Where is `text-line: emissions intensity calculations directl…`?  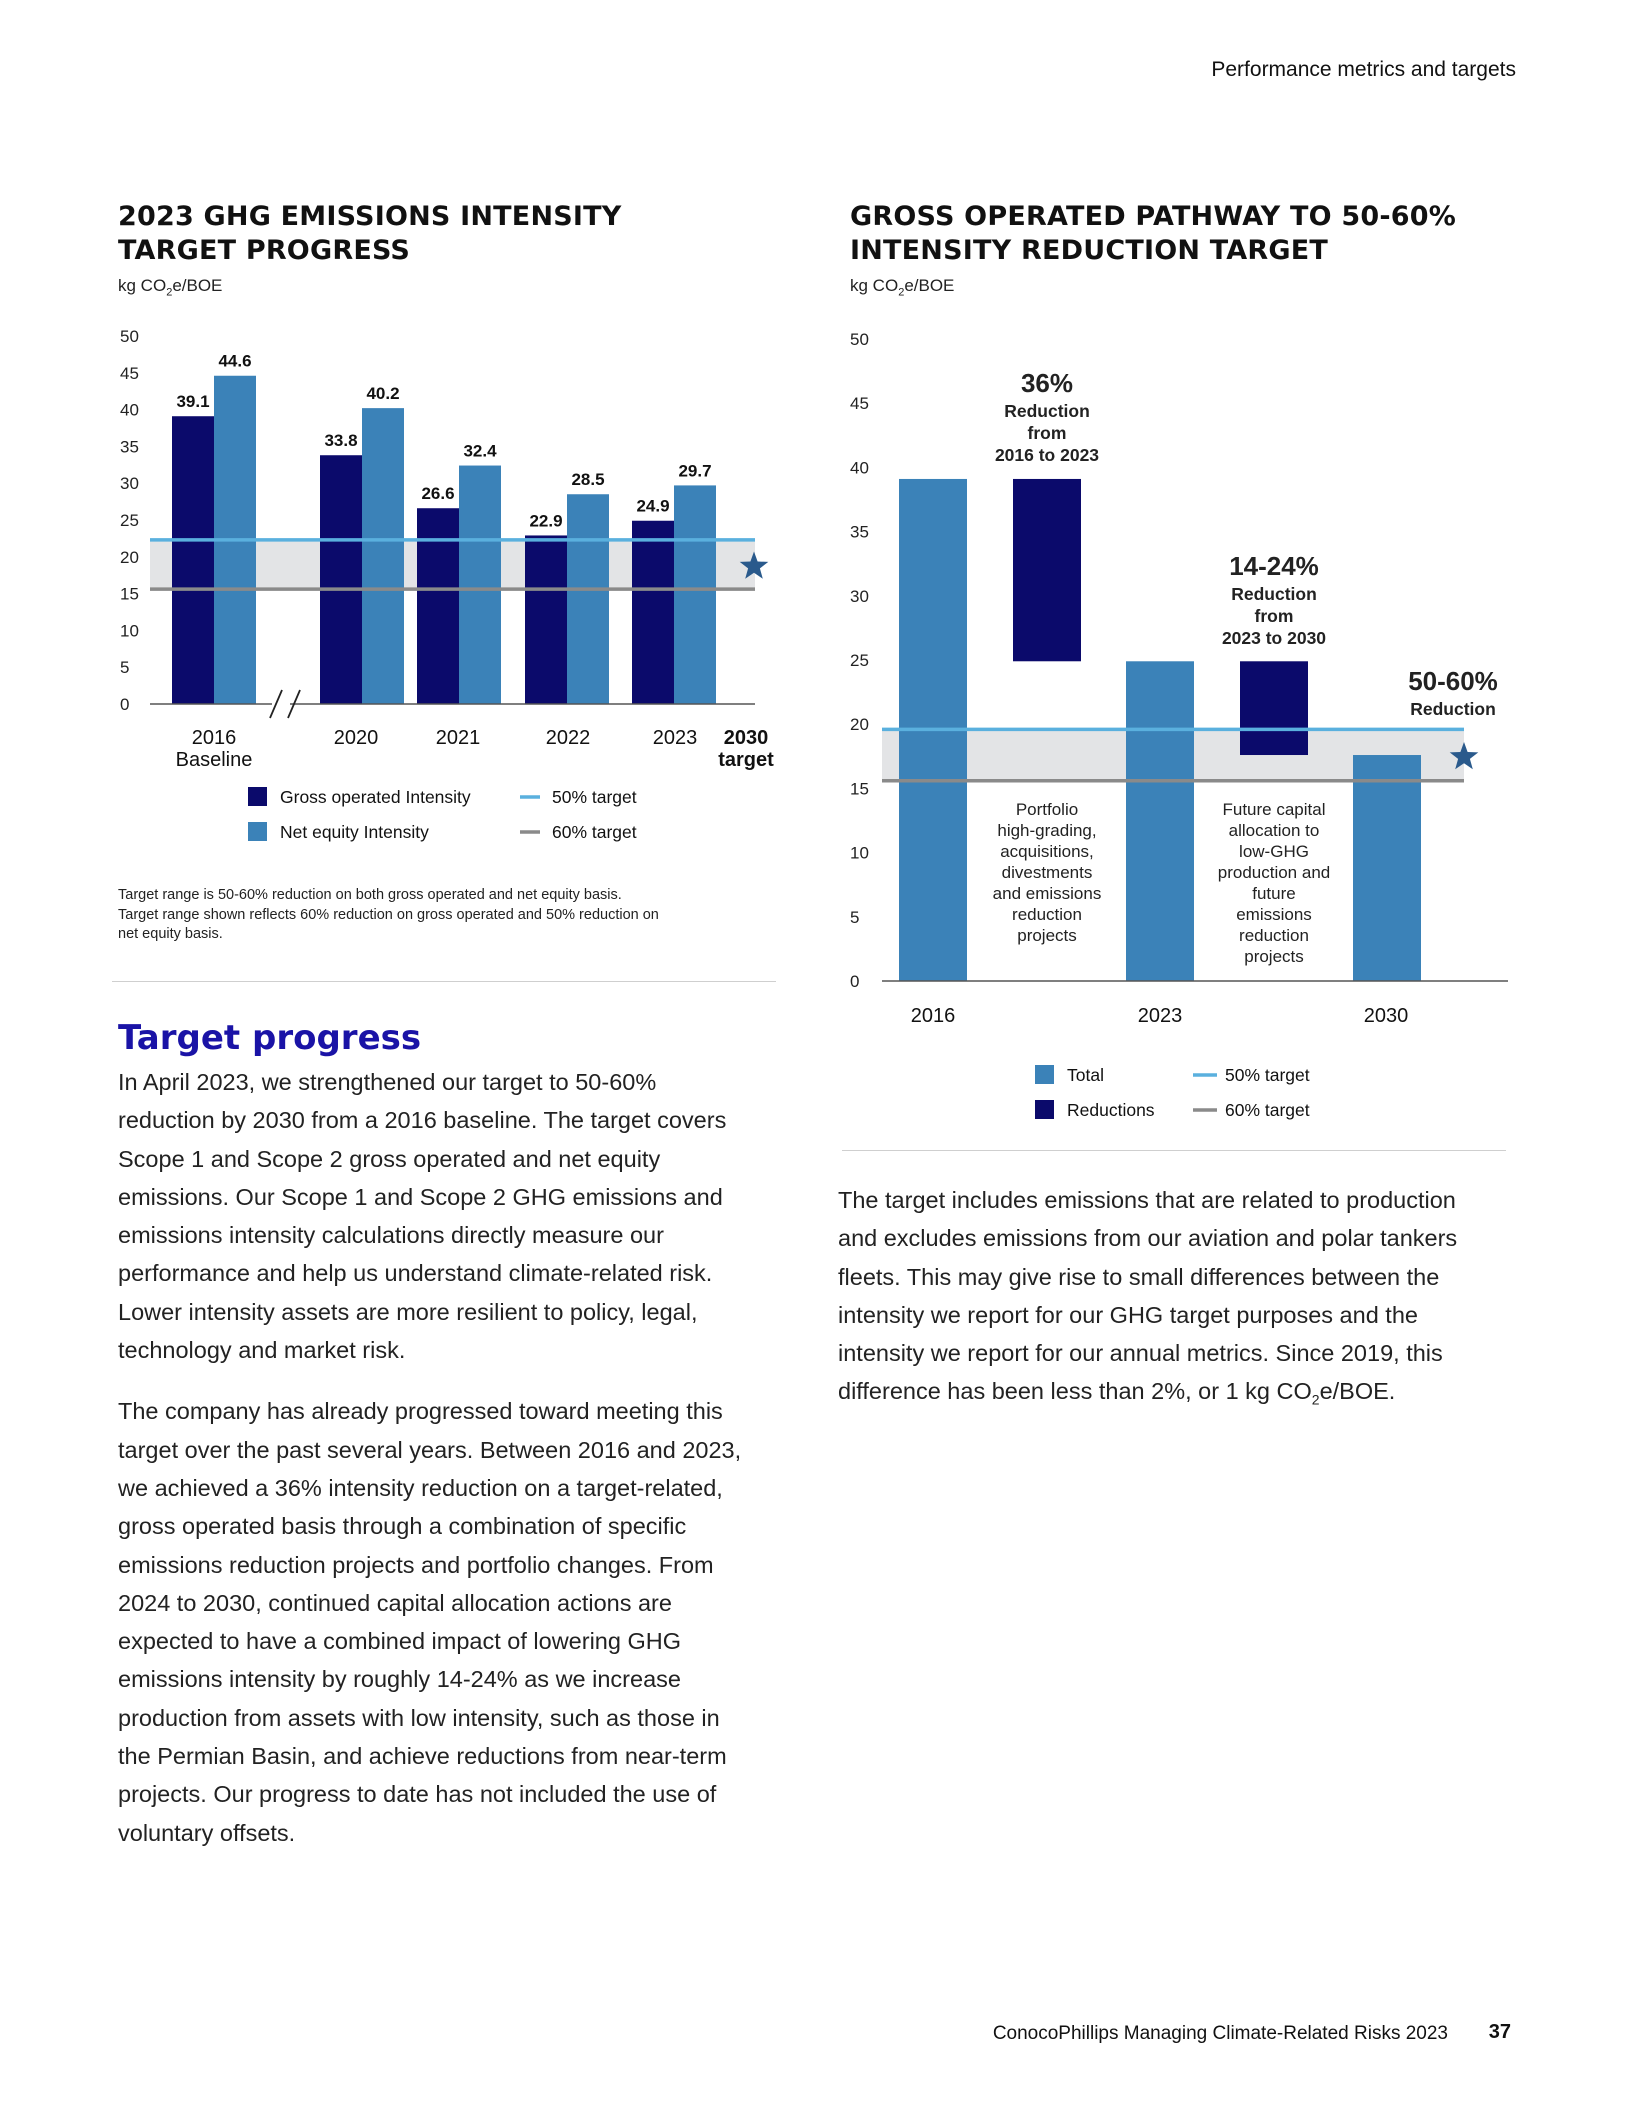 text-line: emissions intensity calculations directl… is located at coordinates (391, 1235).